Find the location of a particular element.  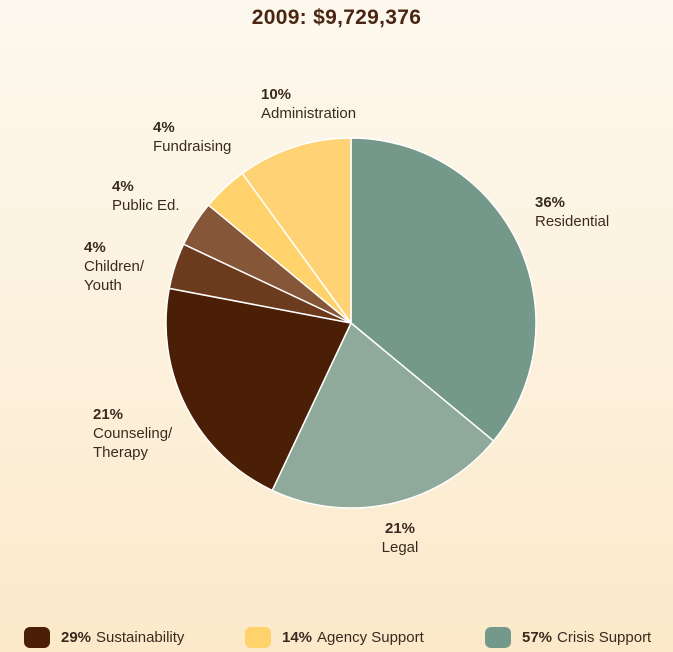

slice-name: Fundraising is located at coordinates (192, 146).